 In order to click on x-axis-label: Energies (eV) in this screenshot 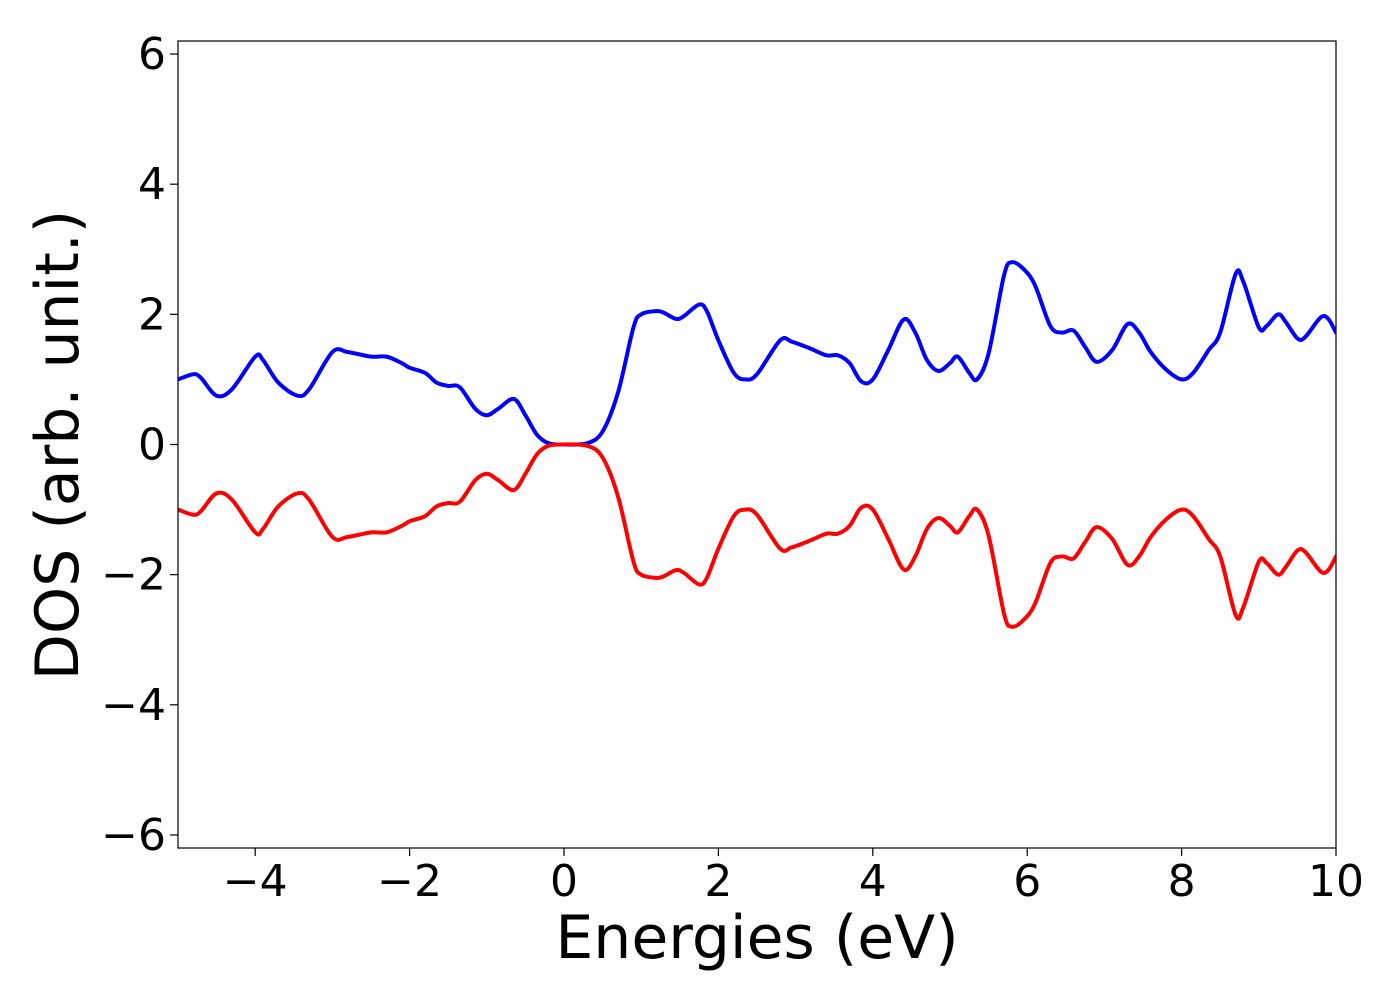, I will do `click(756, 938)`.